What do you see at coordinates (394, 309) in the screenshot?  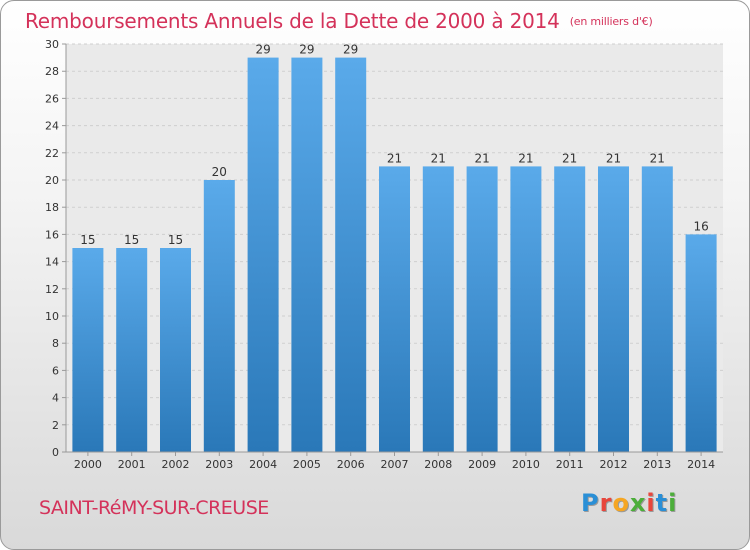 I see `bar-2007` at bounding box center [394, 309].